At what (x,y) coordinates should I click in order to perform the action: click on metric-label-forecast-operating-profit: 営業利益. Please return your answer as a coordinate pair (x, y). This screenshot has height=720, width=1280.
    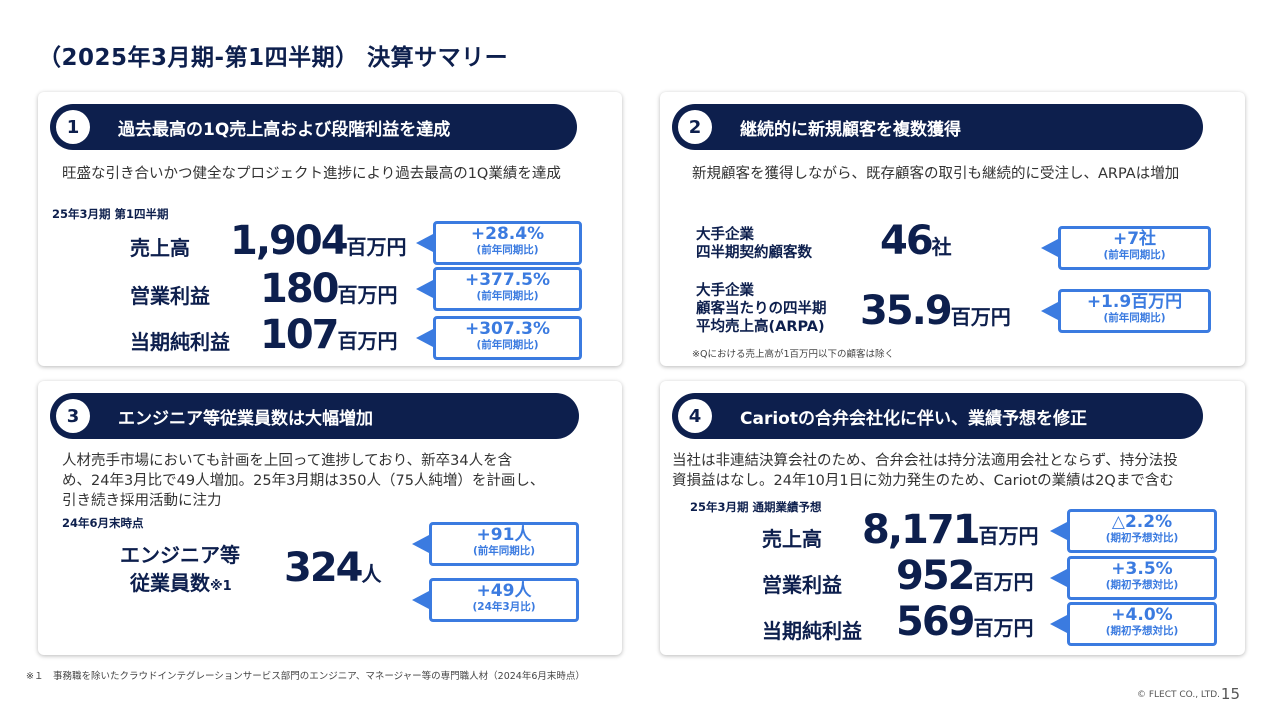
    Looking at the image, I should click on (802, 585).